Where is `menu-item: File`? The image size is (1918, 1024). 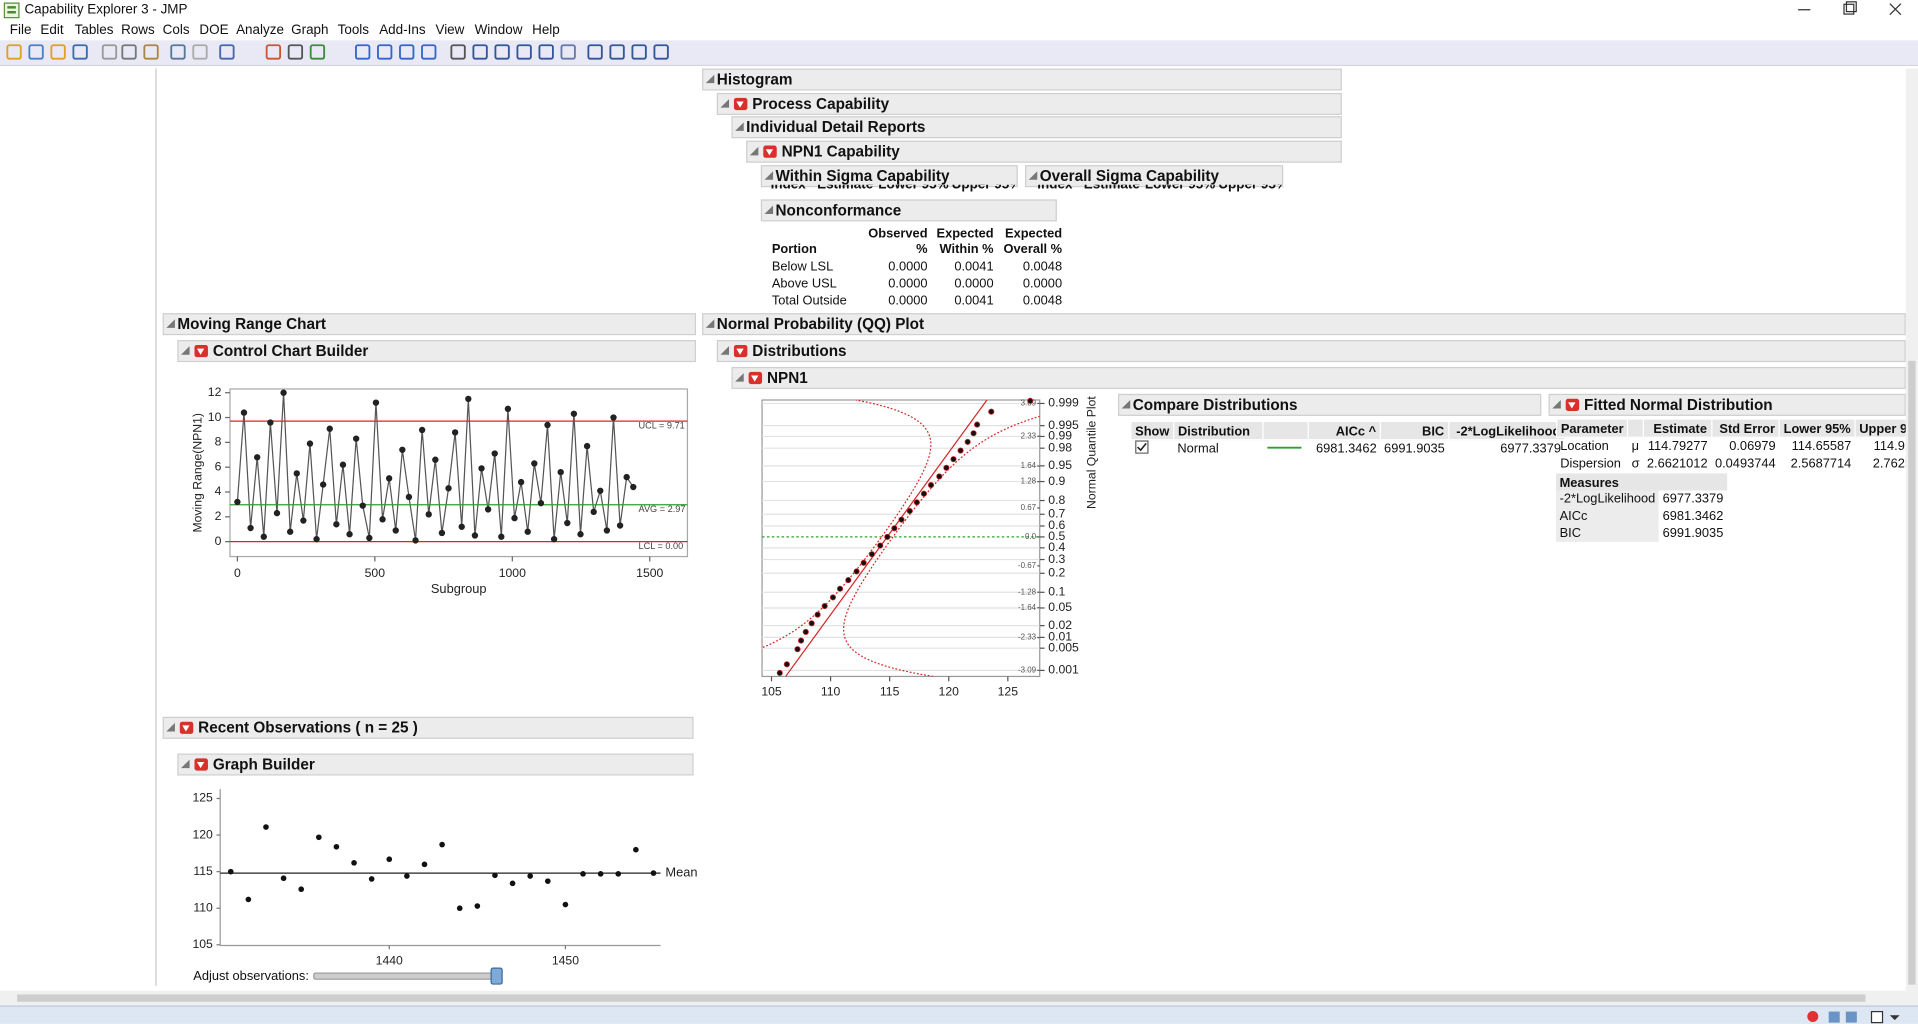 menu-item: File is located at coordinates (20, 30).